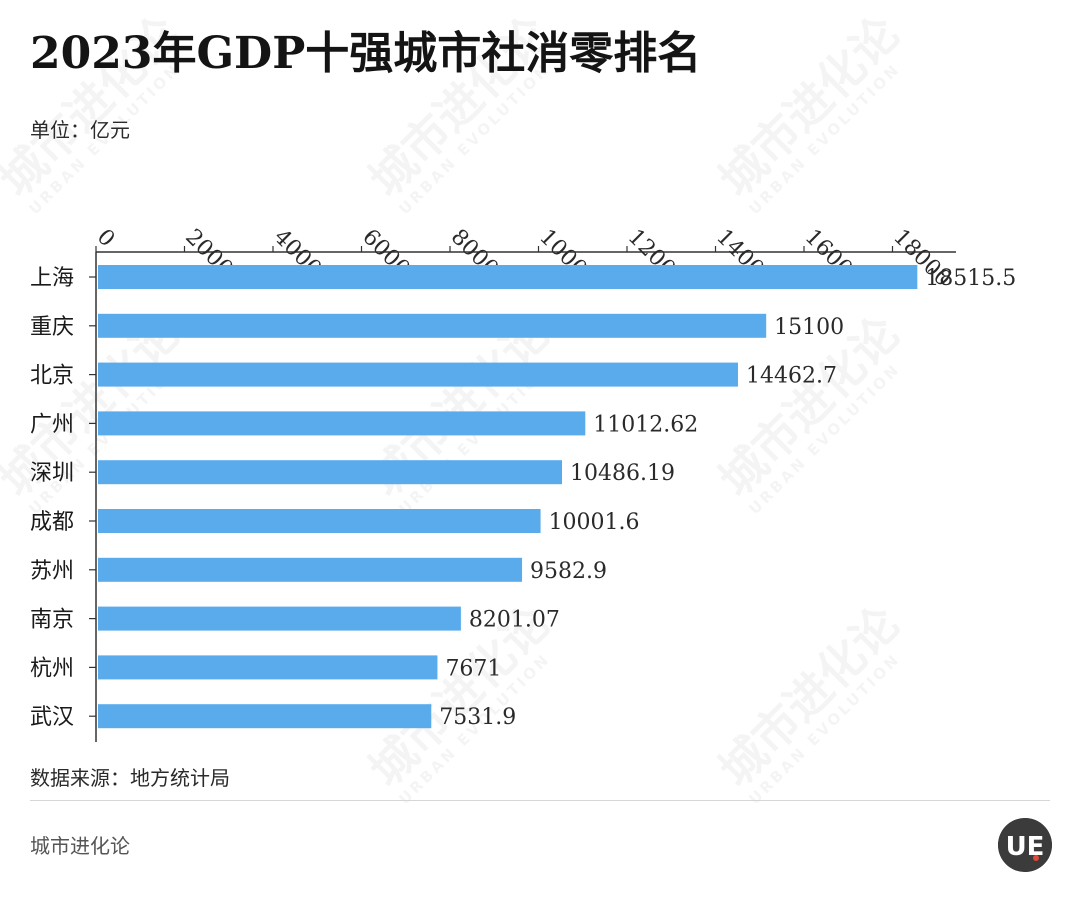 This screenshot has width=1080, height=900. What do you see at coordinates (52, 473) in the screenshot?
I see `category-label: 深圳` at bounding box center [52, 473].